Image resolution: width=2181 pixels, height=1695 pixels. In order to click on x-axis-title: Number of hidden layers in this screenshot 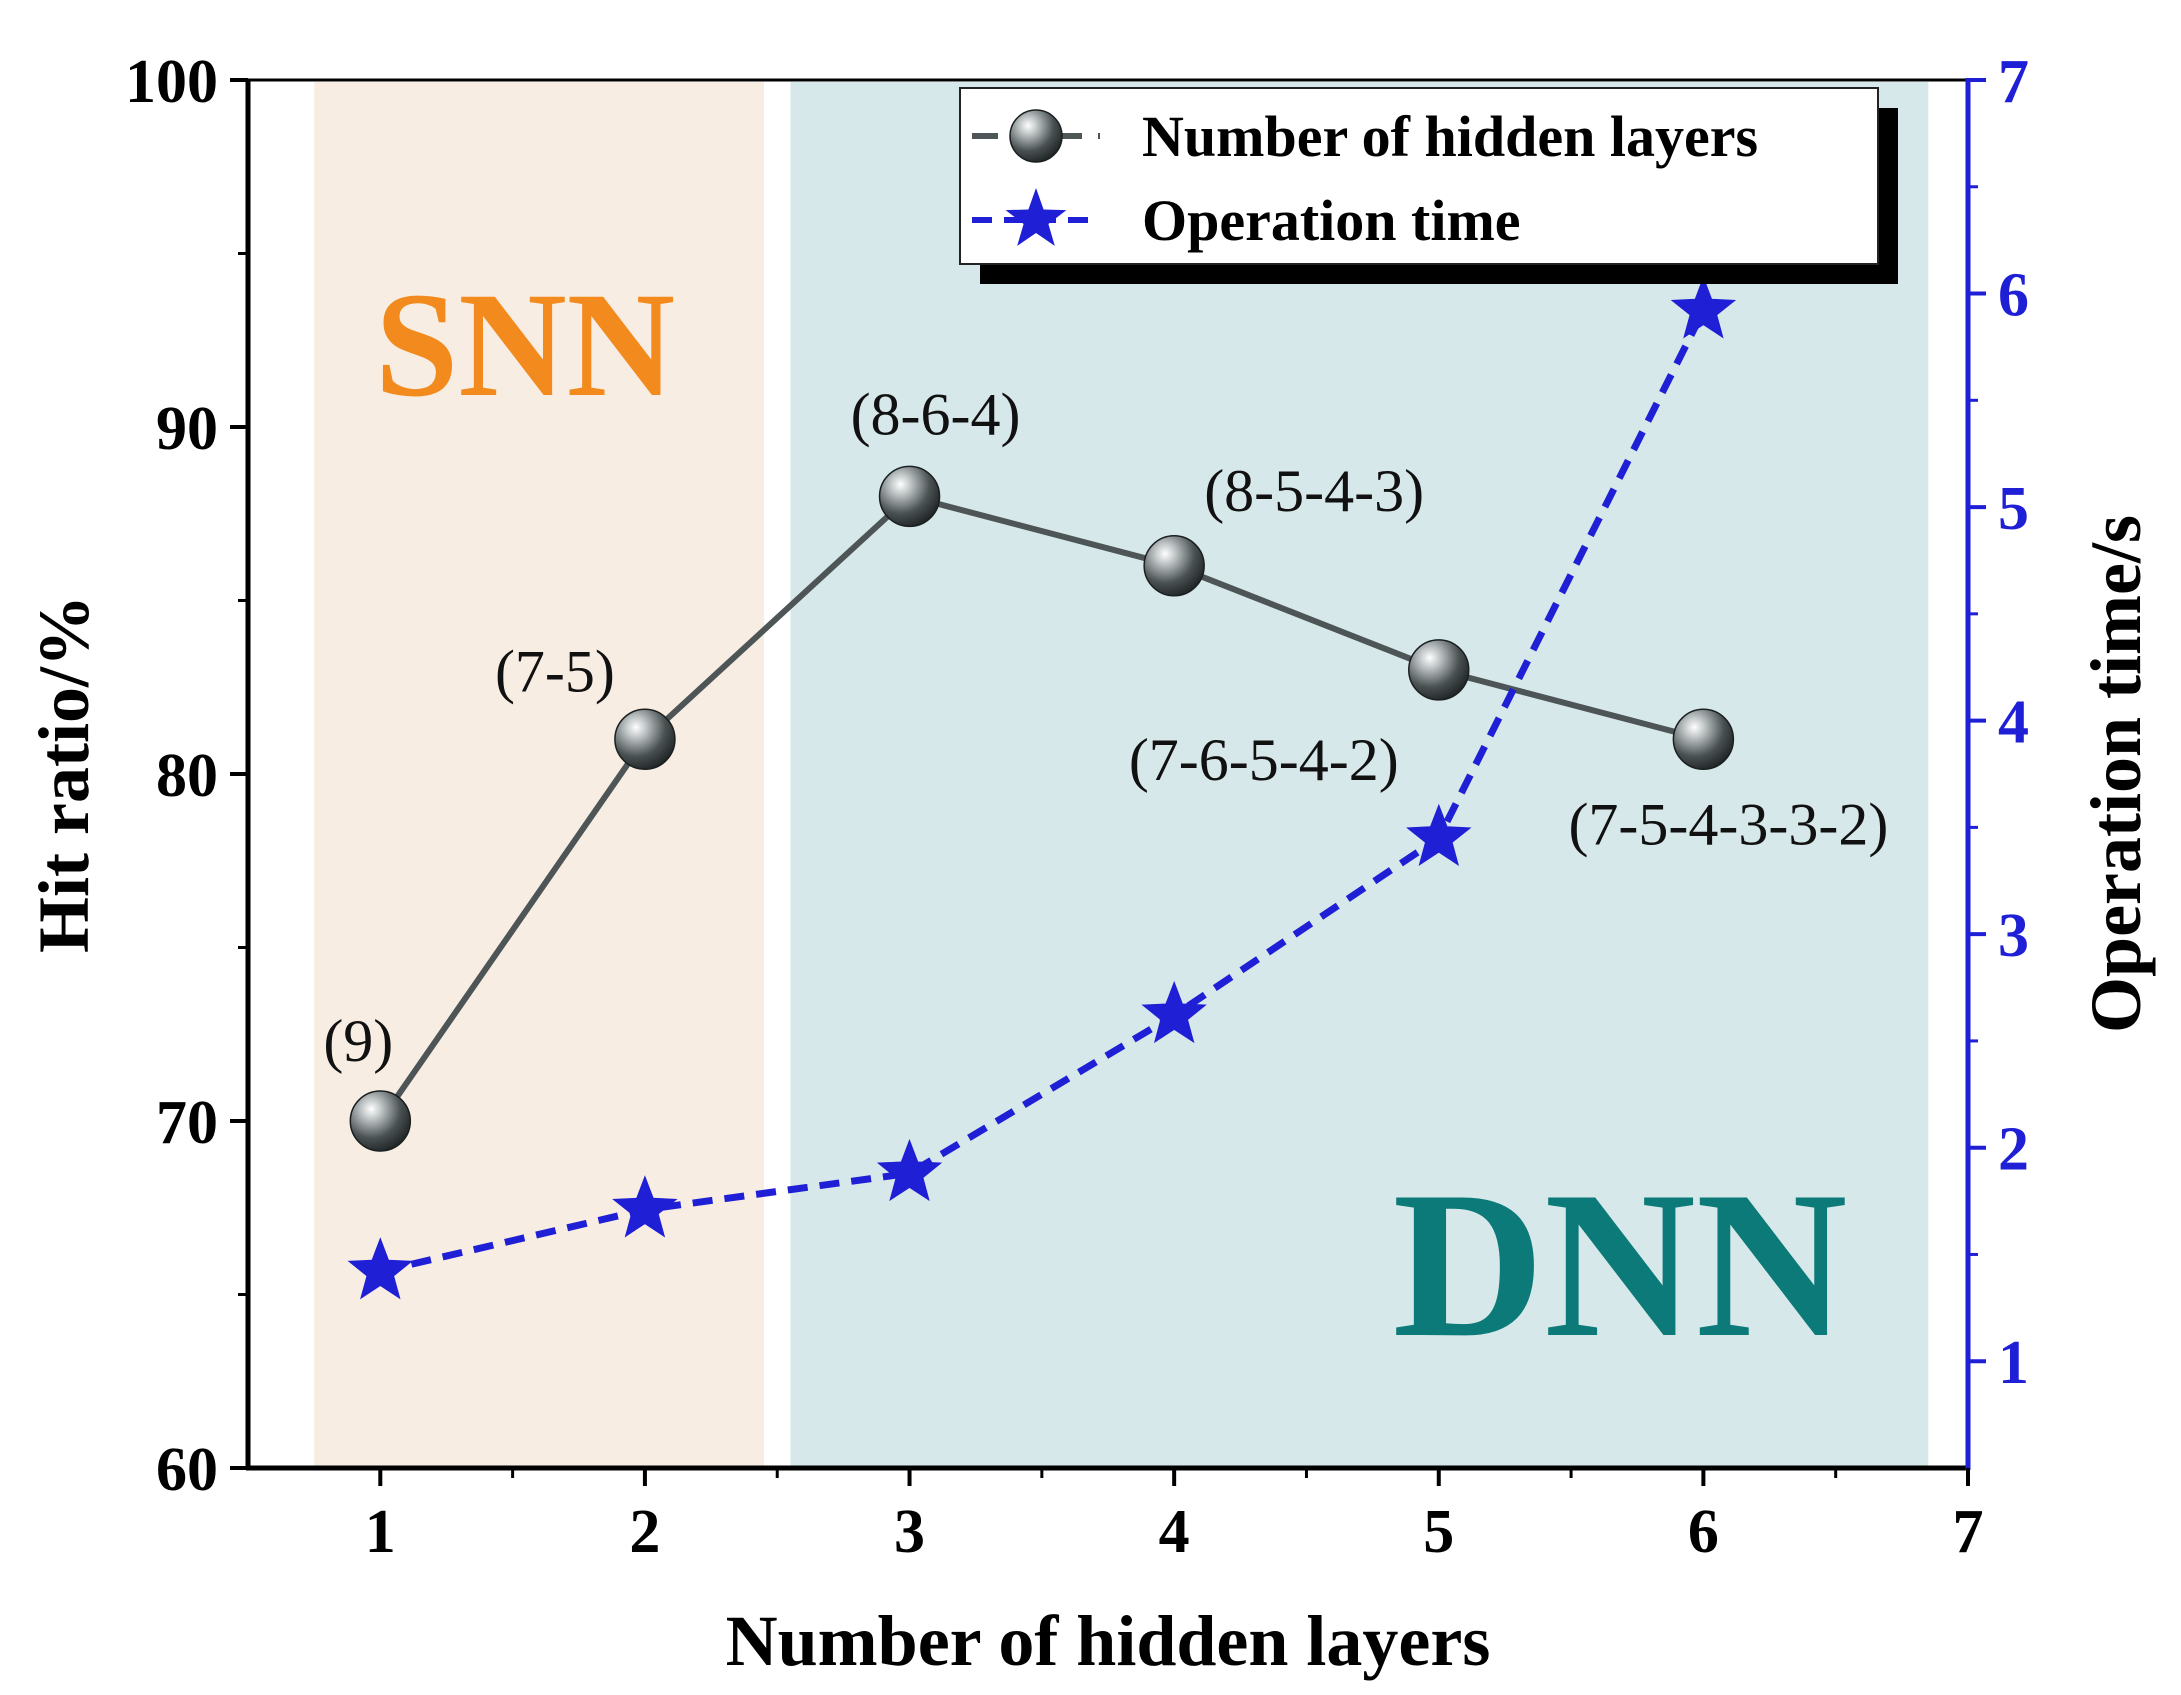, I will do `click(1108, 1641)`.